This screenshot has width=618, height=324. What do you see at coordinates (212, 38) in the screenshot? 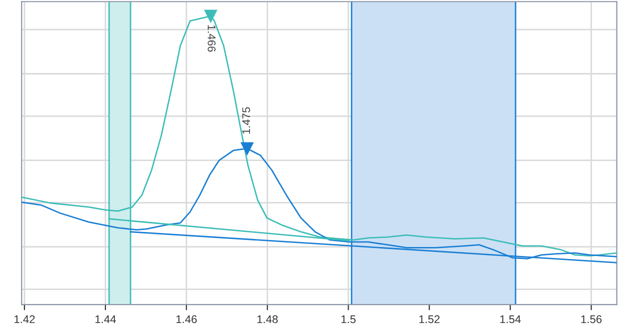
I see `annotation: 1.466` at bounding box center [212, 38].